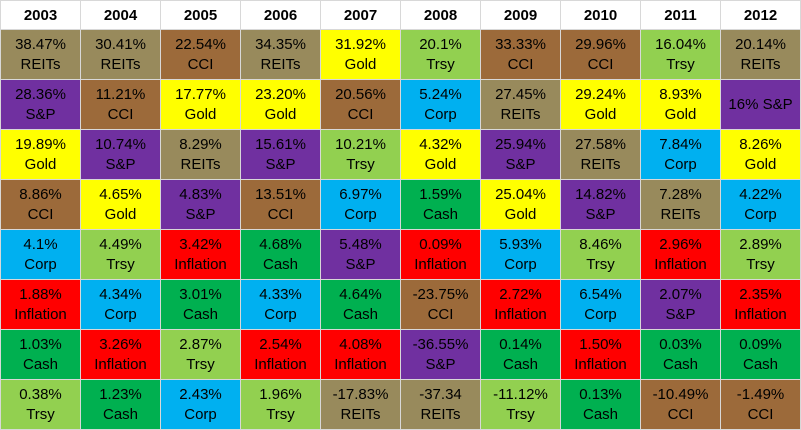 Image resolution: width=801 pixels, height=430 pixels. I want to click on return-cell: 28.36% S&P, so click(40, 104).